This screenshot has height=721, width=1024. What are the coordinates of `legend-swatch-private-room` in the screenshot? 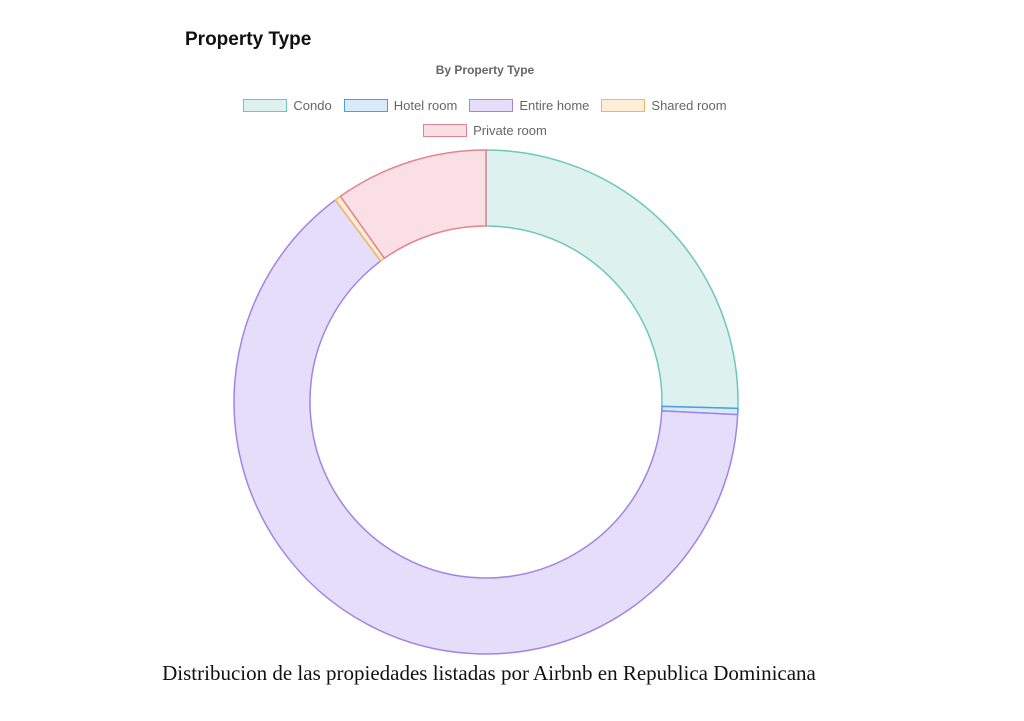 It's located at (445, 130).